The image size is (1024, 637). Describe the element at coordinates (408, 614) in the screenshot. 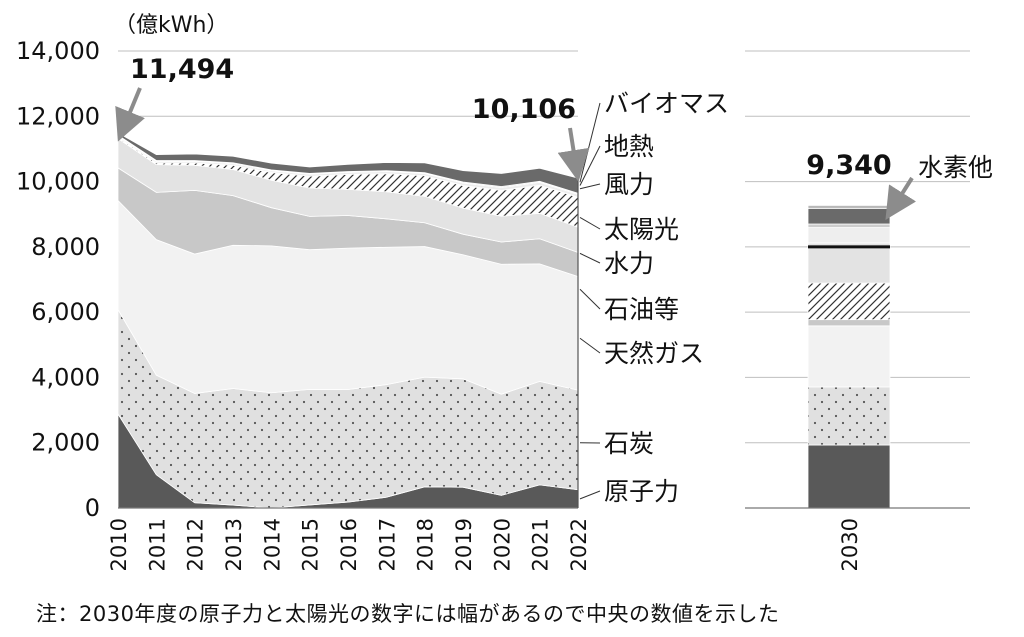

I see `footnote: 注：2030年度の原子力と太陽光の数字には幅があるので中央の数値を示した` at that location.